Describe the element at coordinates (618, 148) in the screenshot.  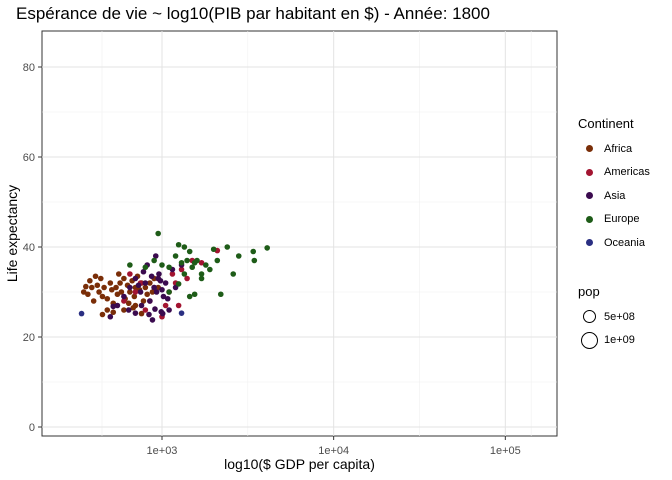
I see `legend-label: Africa` at that location.